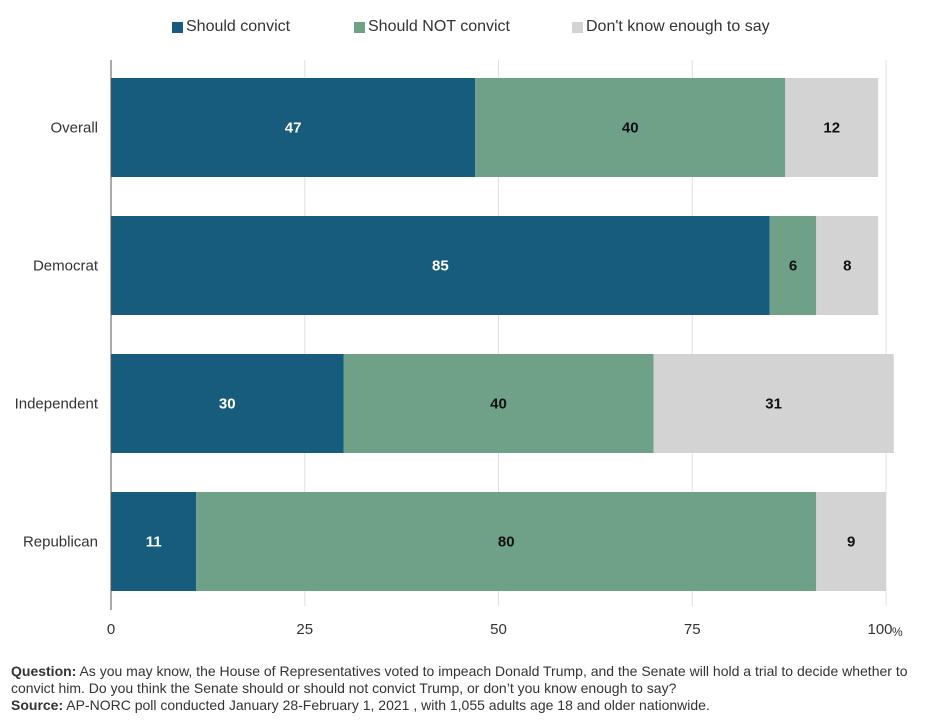  I want to click on data-label-overall-don-t-know-enough-to-say: 12, so click(831, 128).